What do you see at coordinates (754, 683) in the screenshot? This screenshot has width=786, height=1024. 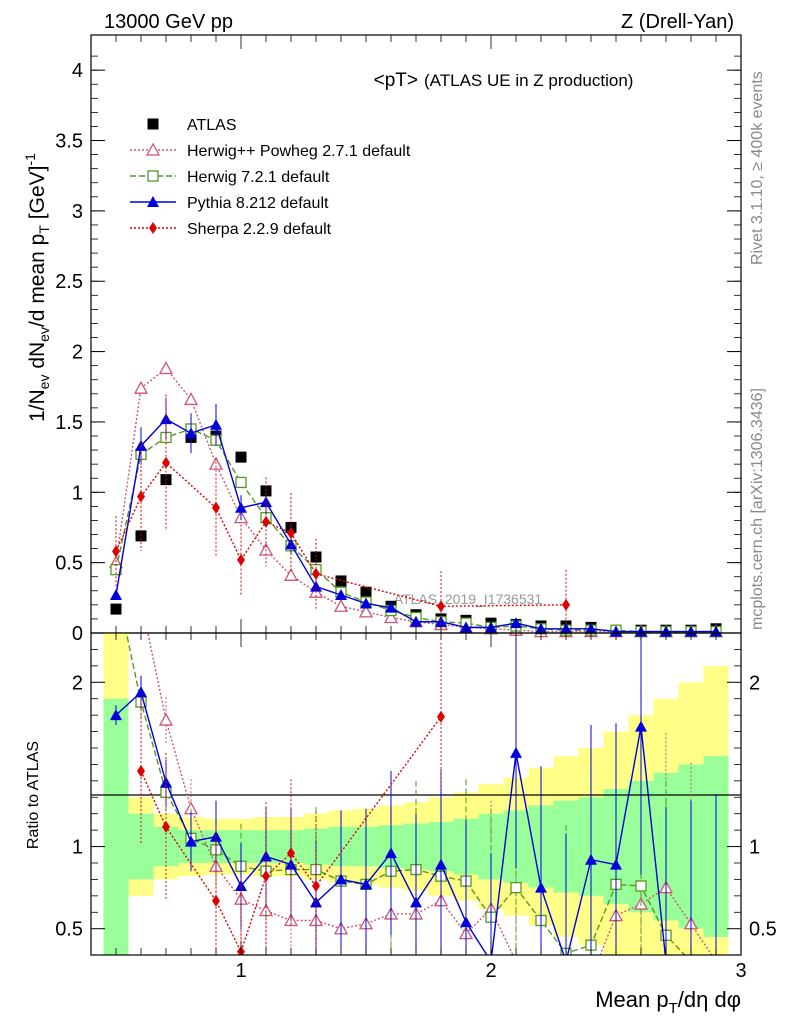 I see `ratio-y-tick-label-right: 2` at bounding box center [754, 683].